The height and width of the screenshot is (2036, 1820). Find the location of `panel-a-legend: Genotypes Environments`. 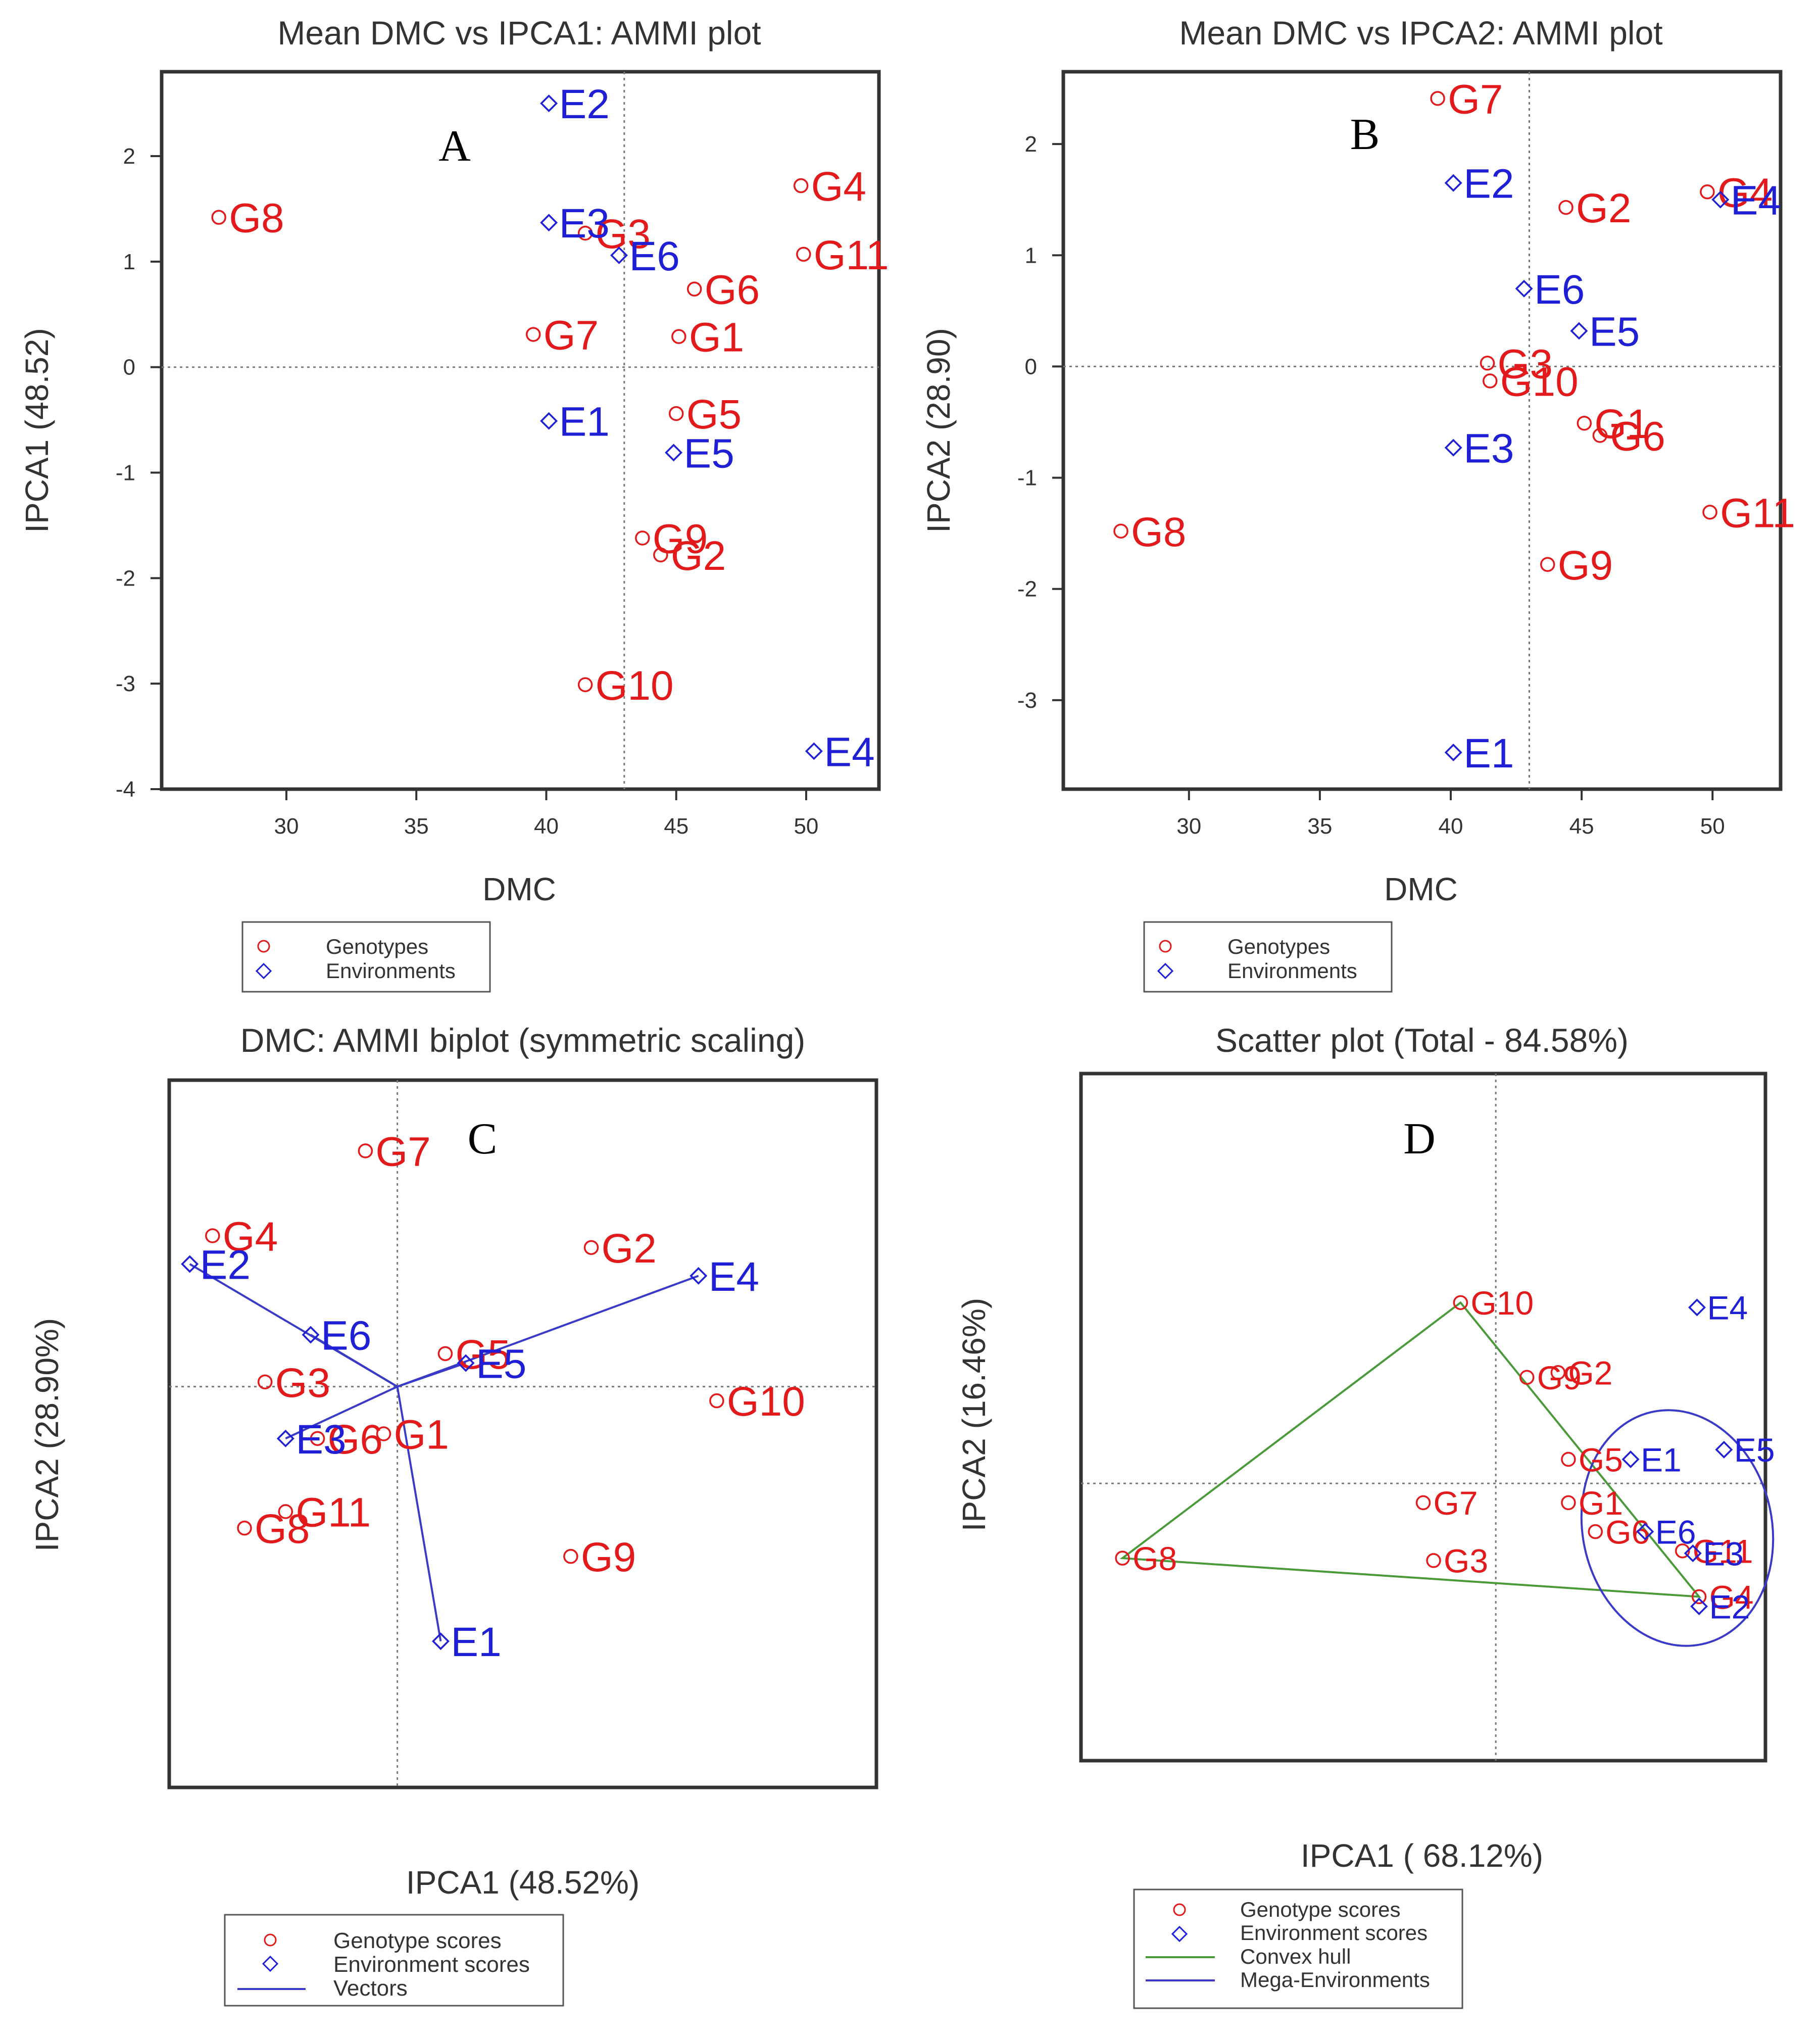

panel-a-legend: Genotypes Environments is located at coordinates (366, 957).